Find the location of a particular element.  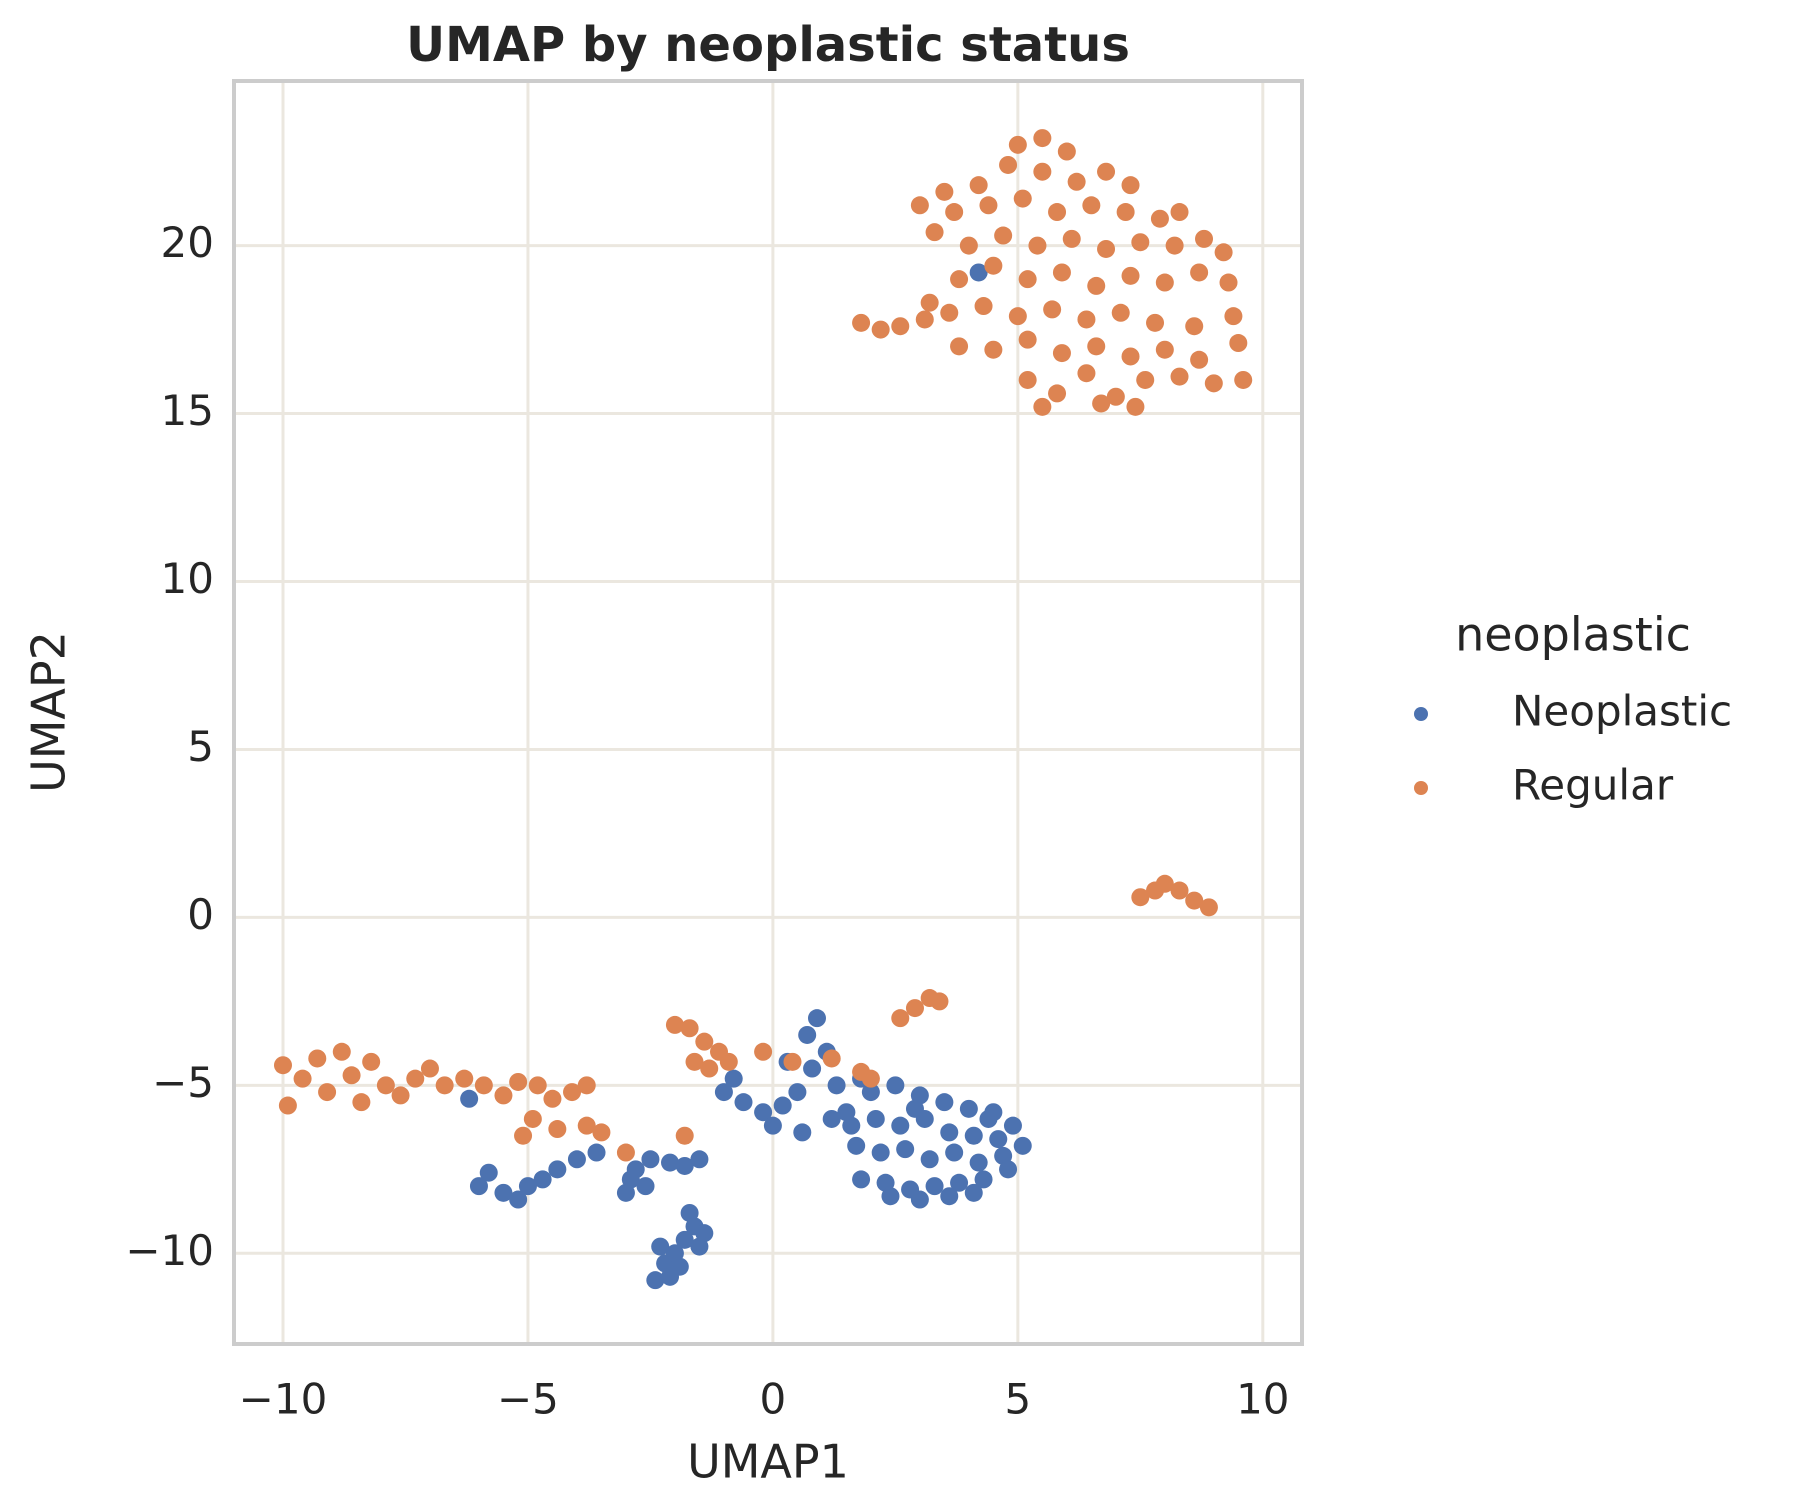

x-axis-label: UMAP1 is located at coordinates (768, 1462).